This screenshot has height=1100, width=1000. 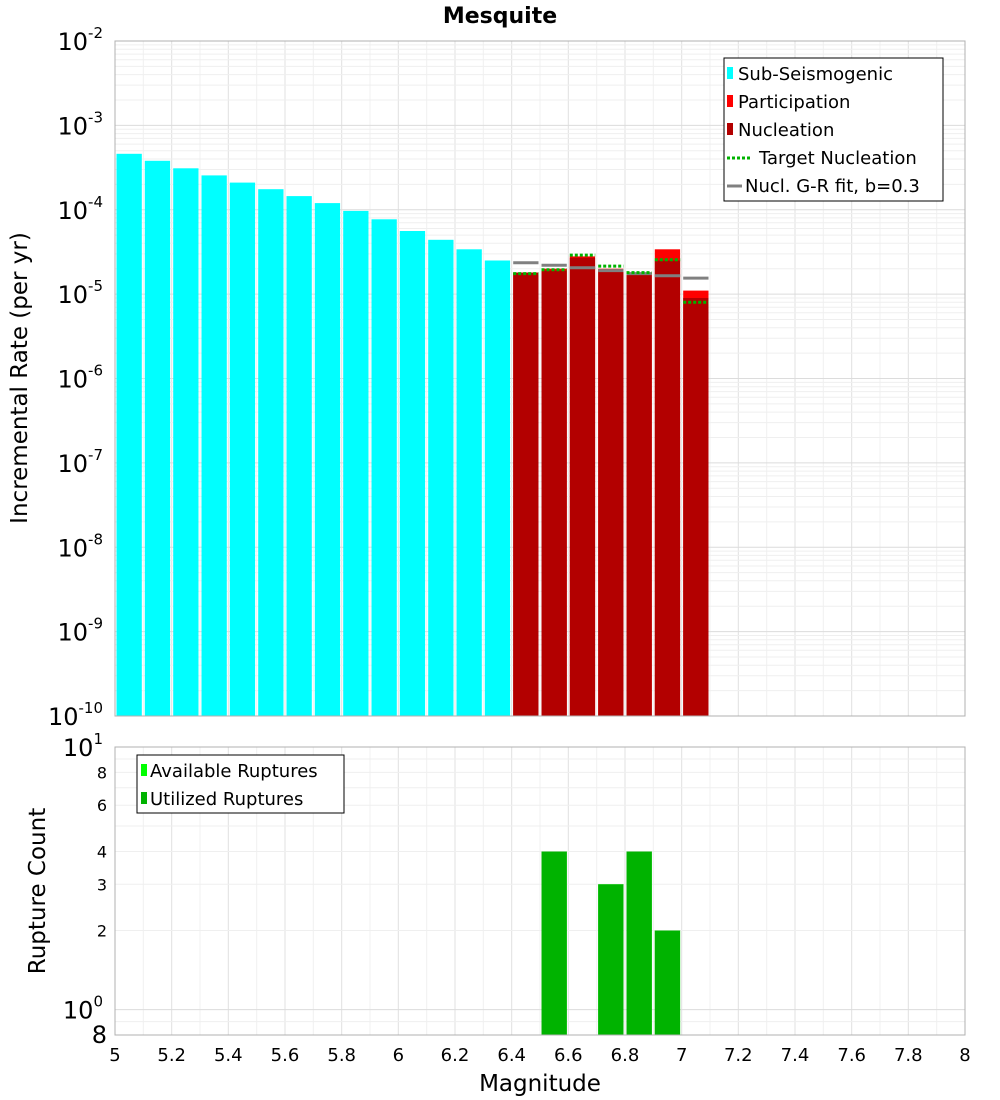 I want to click on bottom-legend-frame, so click(x=240, y=784).